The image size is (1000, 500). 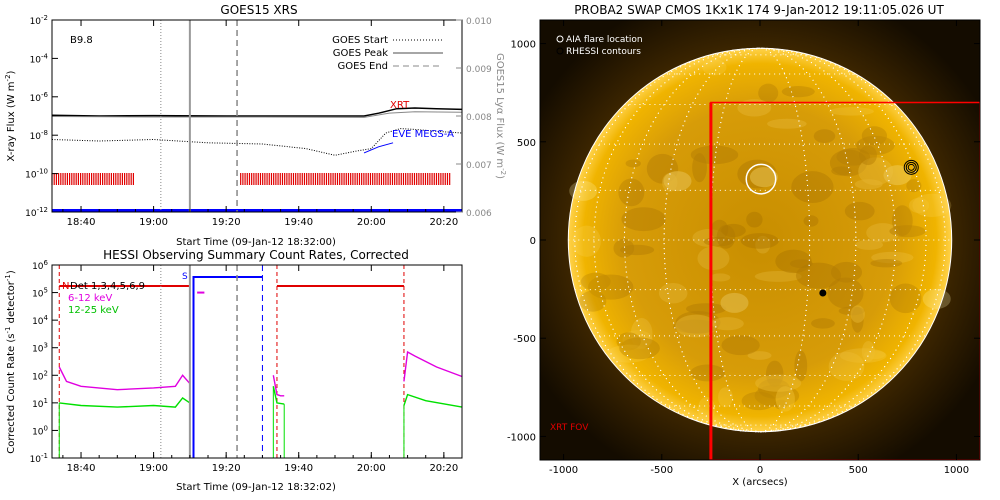 I want to click on hessi-ytick-label: 10², so click(x=40, y=375).